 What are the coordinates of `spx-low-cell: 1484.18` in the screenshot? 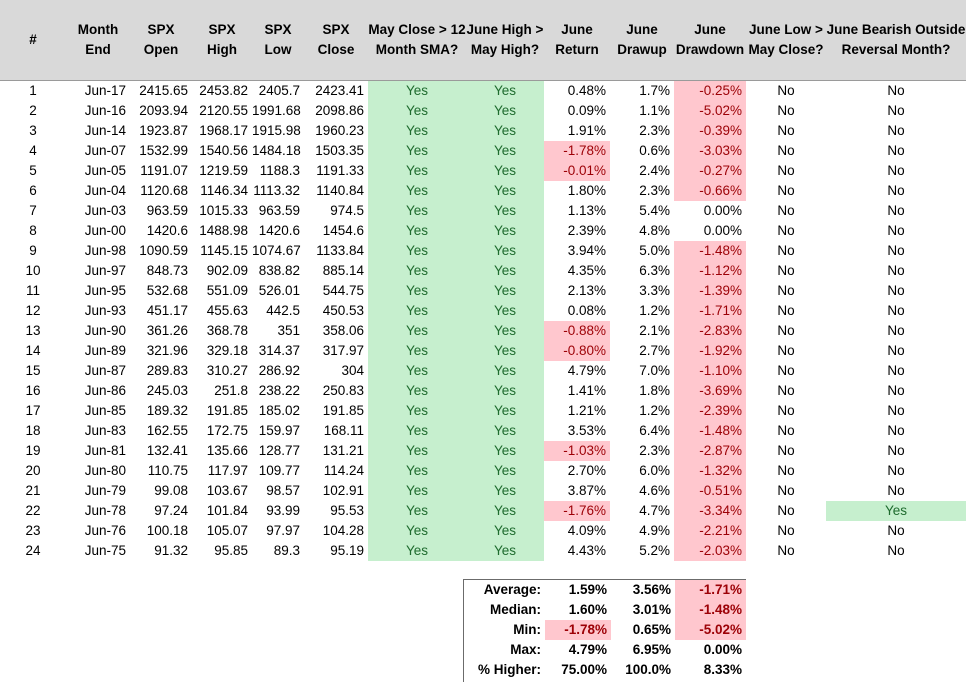 It's located at (276, 150).